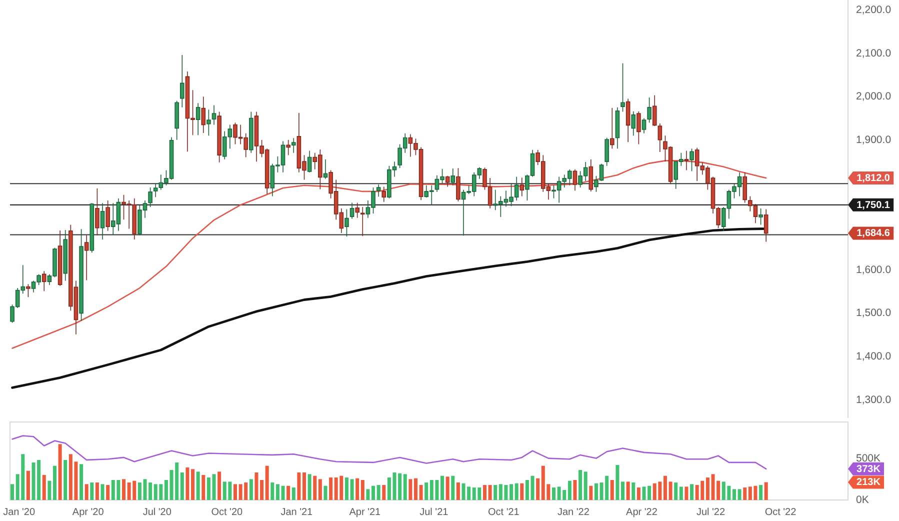 This screenshot has width=899, height=521. Describe the element at coordinates (19, 512) in the screenshot. I see `x-tick-label: Jan '20` at that location.